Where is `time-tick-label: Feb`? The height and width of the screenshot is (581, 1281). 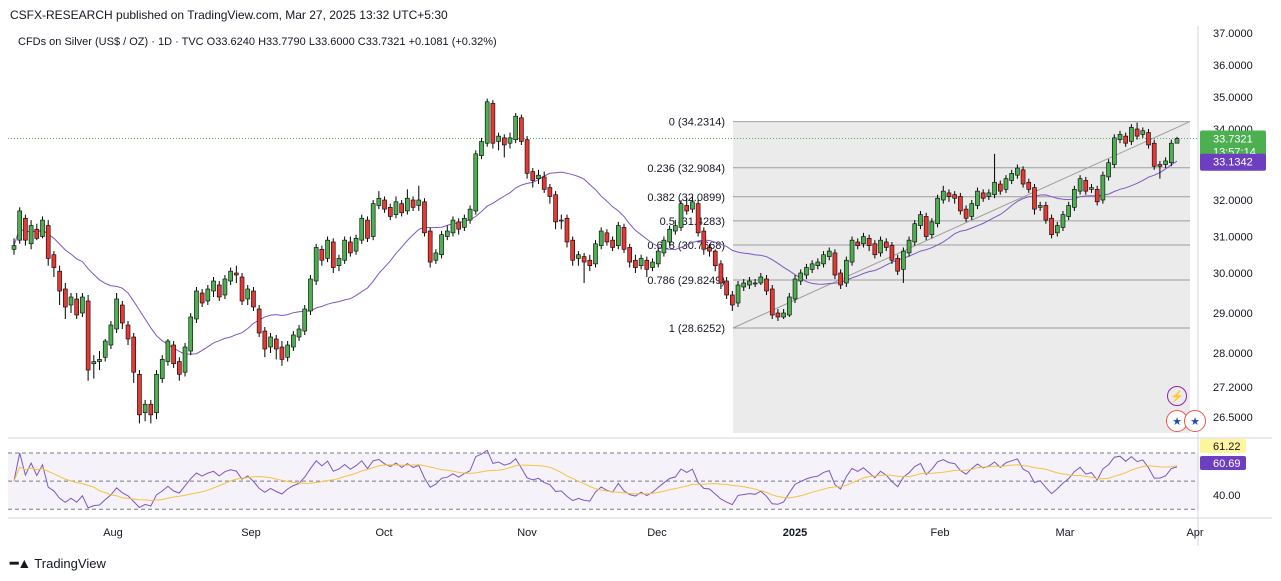
time-tick-label: Feb is located at coordinates (940, 533).